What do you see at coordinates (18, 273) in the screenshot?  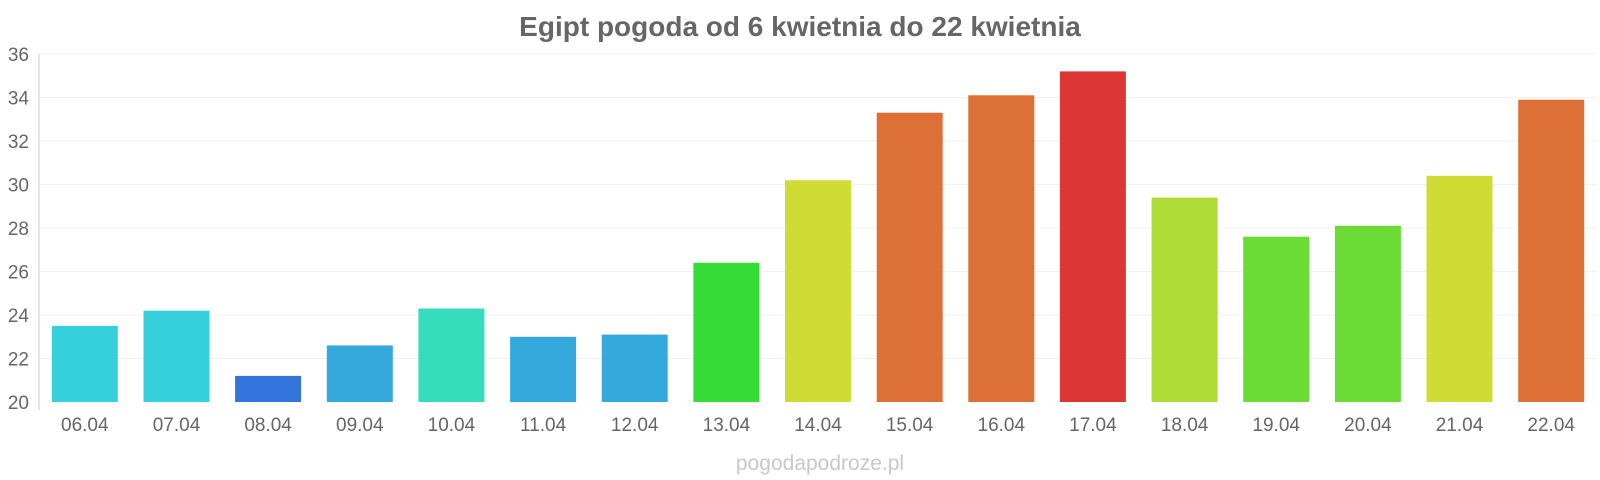 I see `y-tick-label: 26` at bounding box center [18, 273].